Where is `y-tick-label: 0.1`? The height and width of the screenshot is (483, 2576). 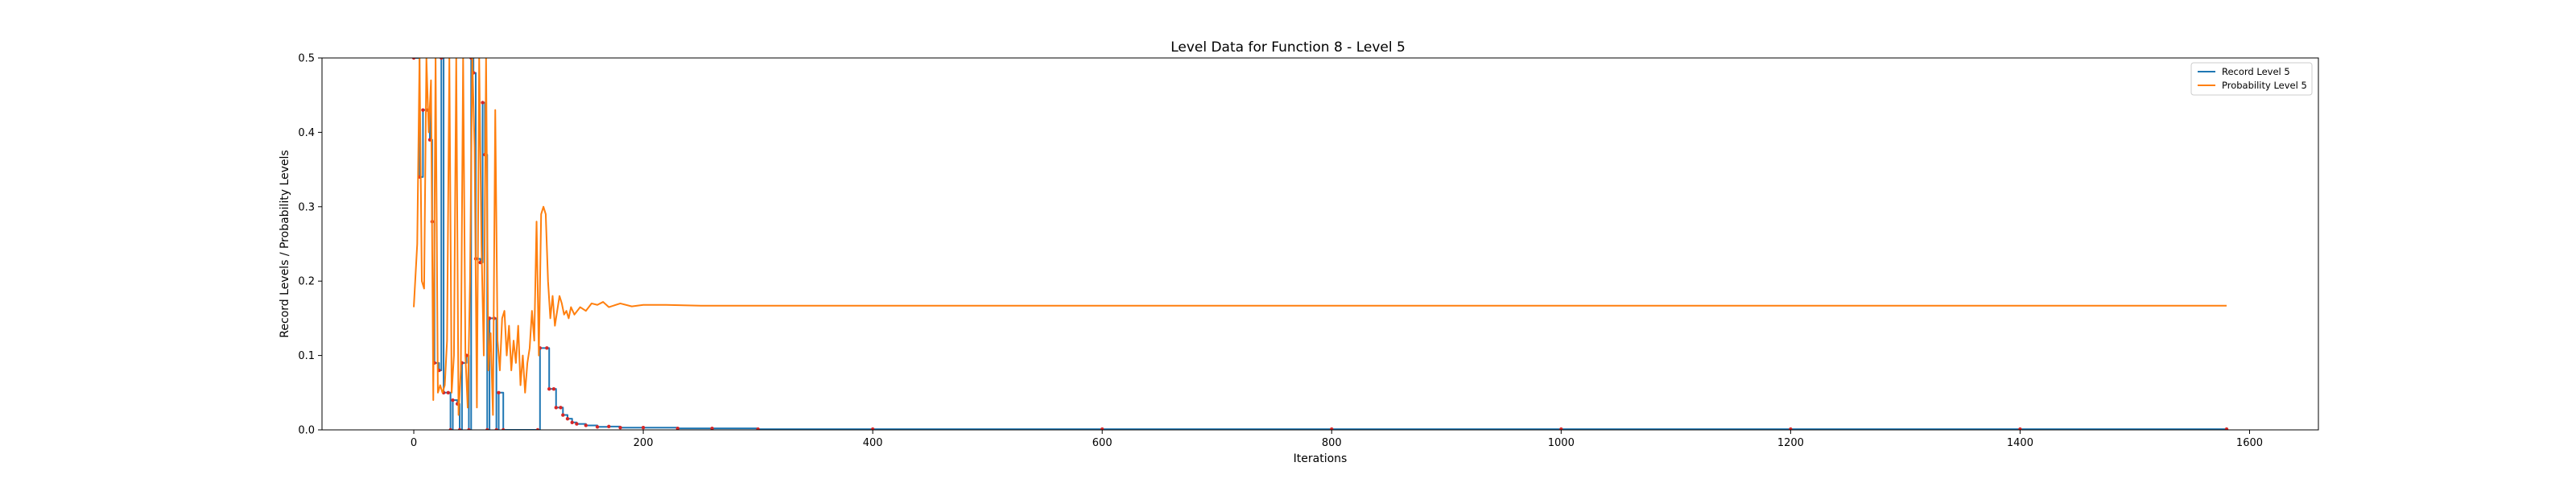
y-tick-label: 0.1 is located at coordinates (306, 356).